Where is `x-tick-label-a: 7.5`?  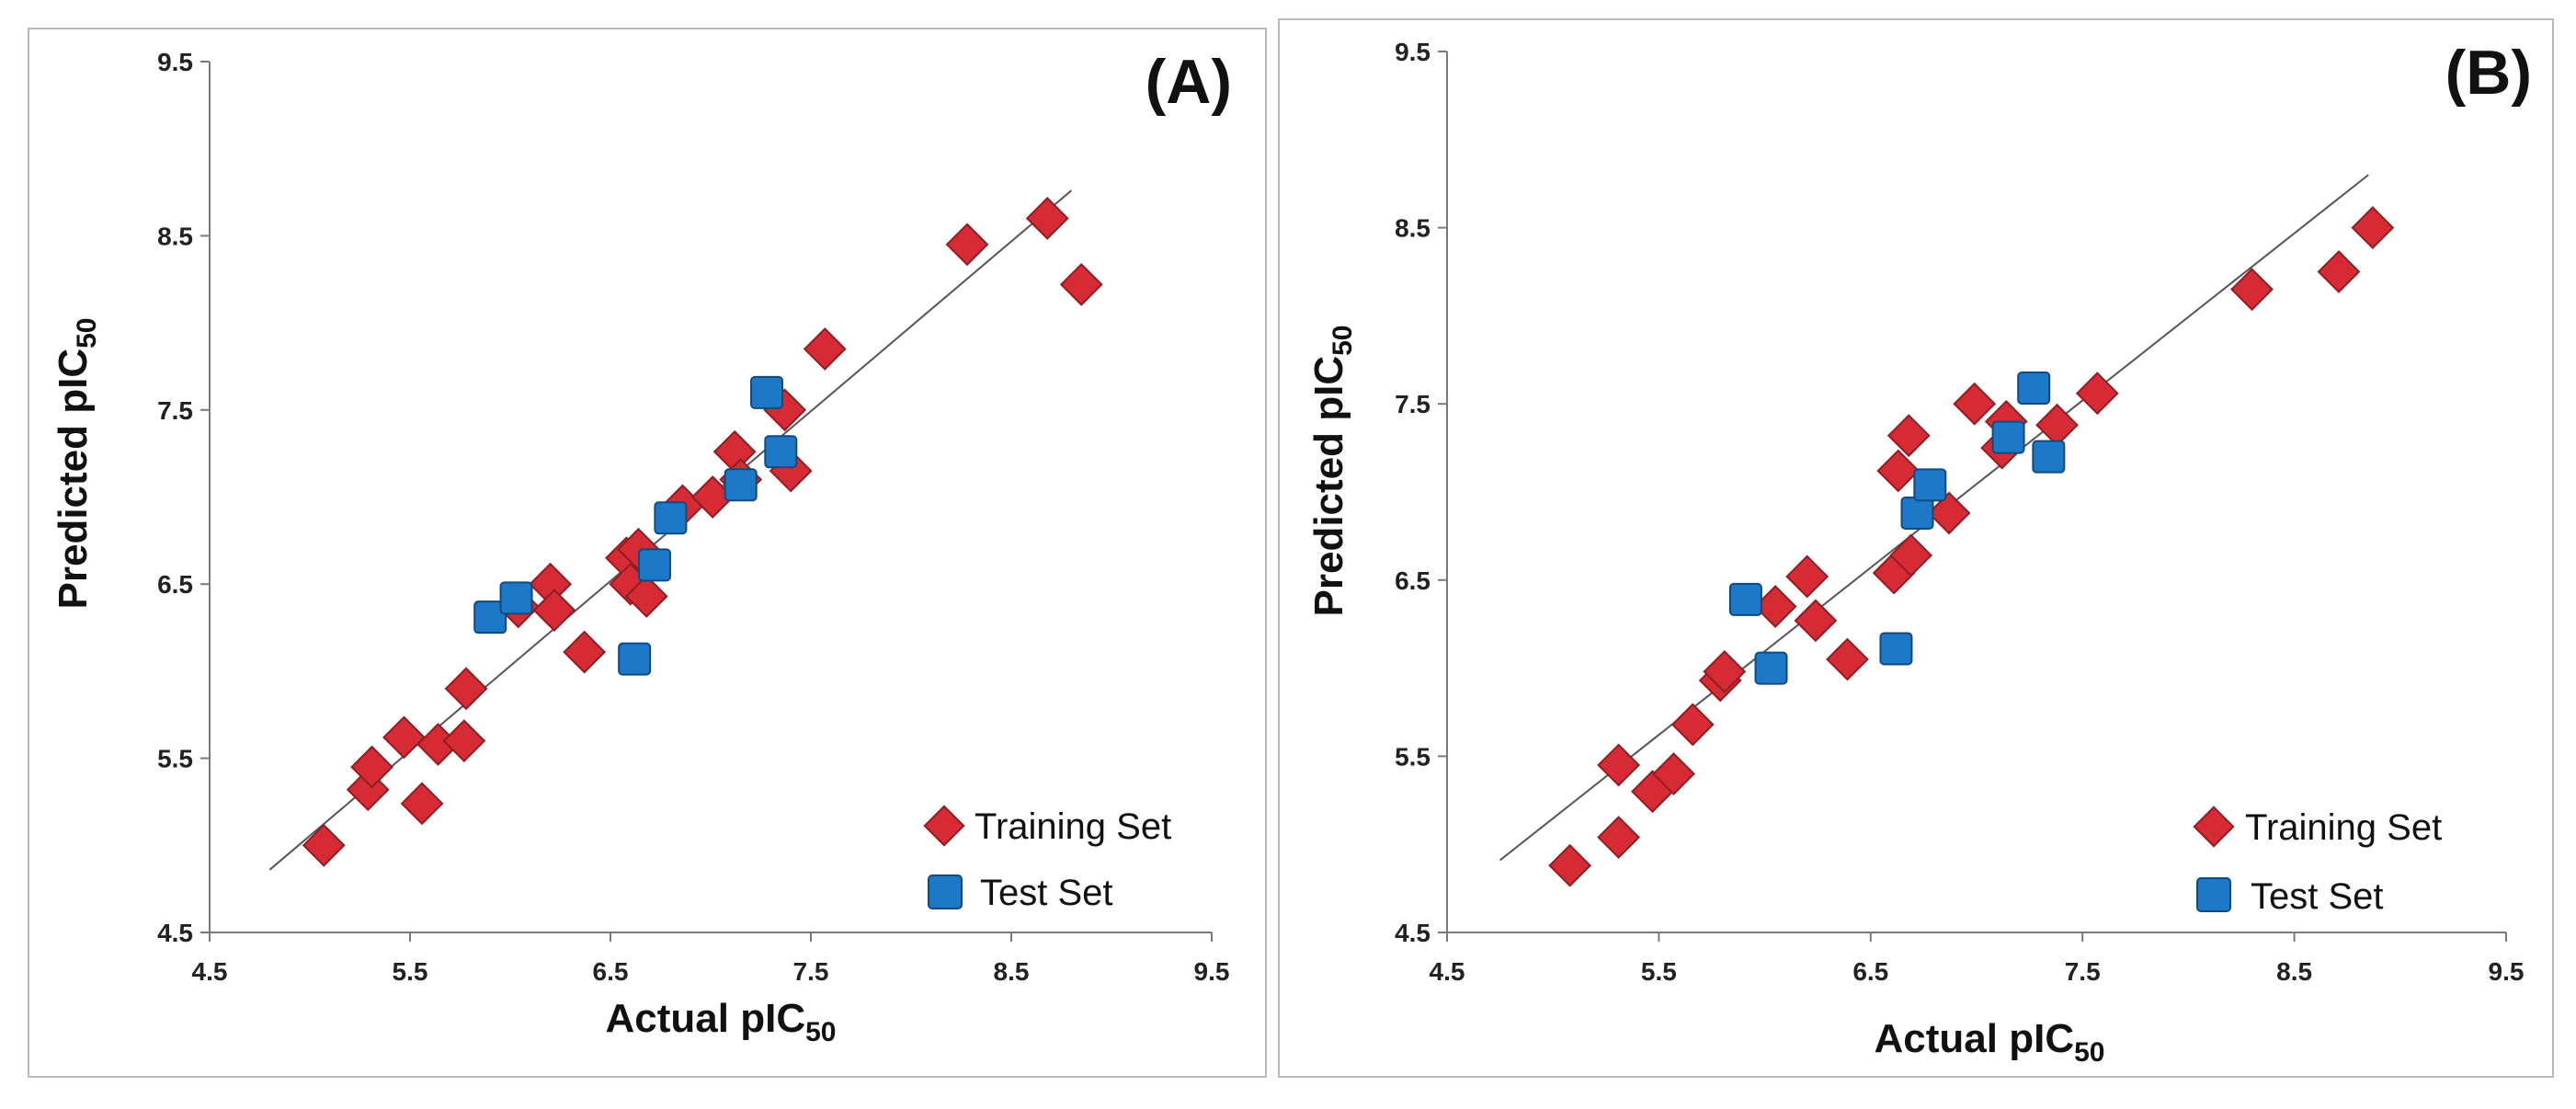
x-tick-label-a: 7.5 is located at coordinates (811, 972).